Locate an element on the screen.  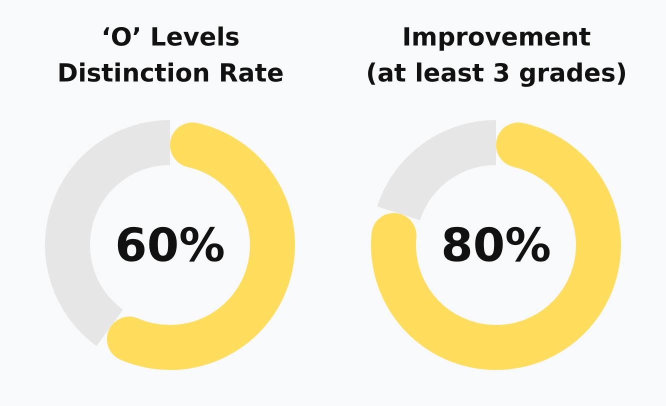
data-label: 80% is located at coordinates (496, 245).